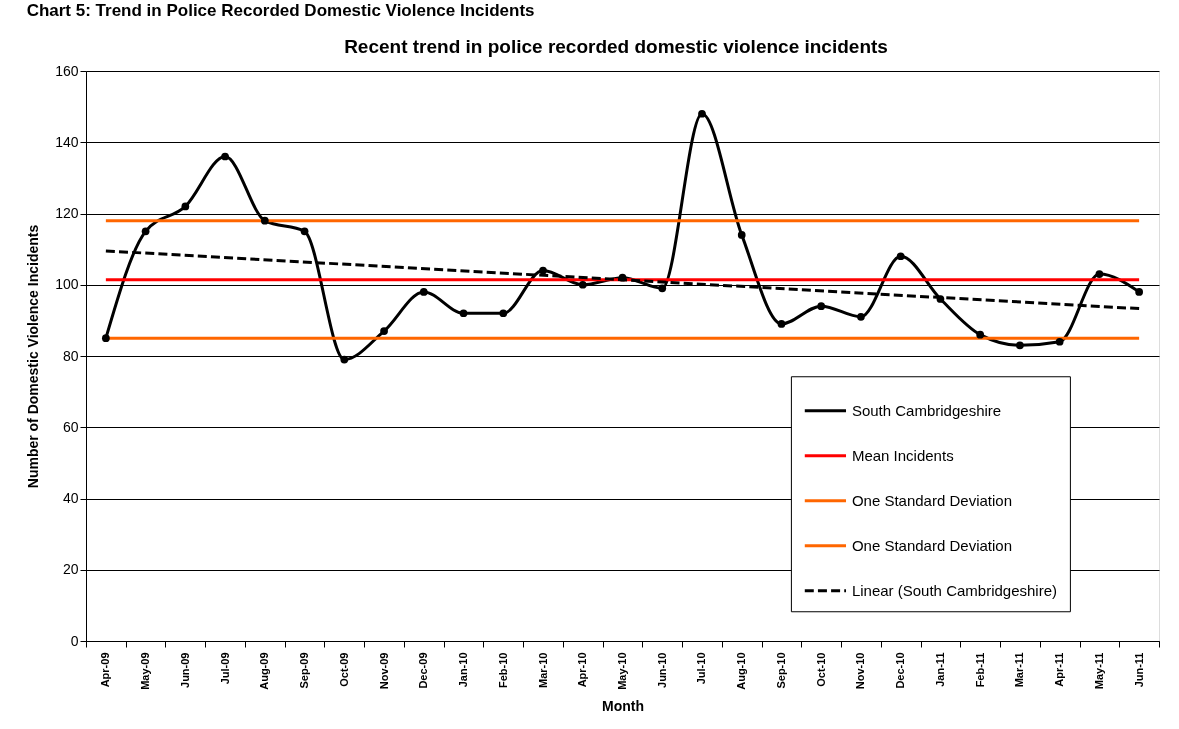 The image size is (1179, 729). What do you see at coordinates (820, 669) in the screenshot?
I see `x-tick-label: Oct-10` at bounding box center [820, 669].